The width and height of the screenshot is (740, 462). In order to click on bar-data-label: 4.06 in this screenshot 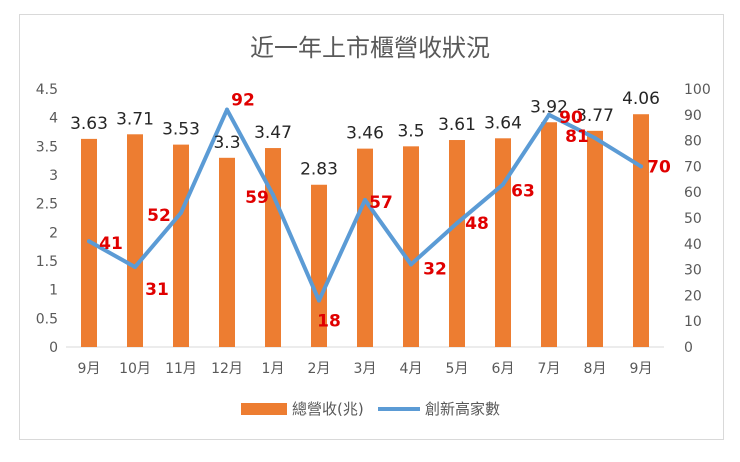, I will do `click(641, 99)`.